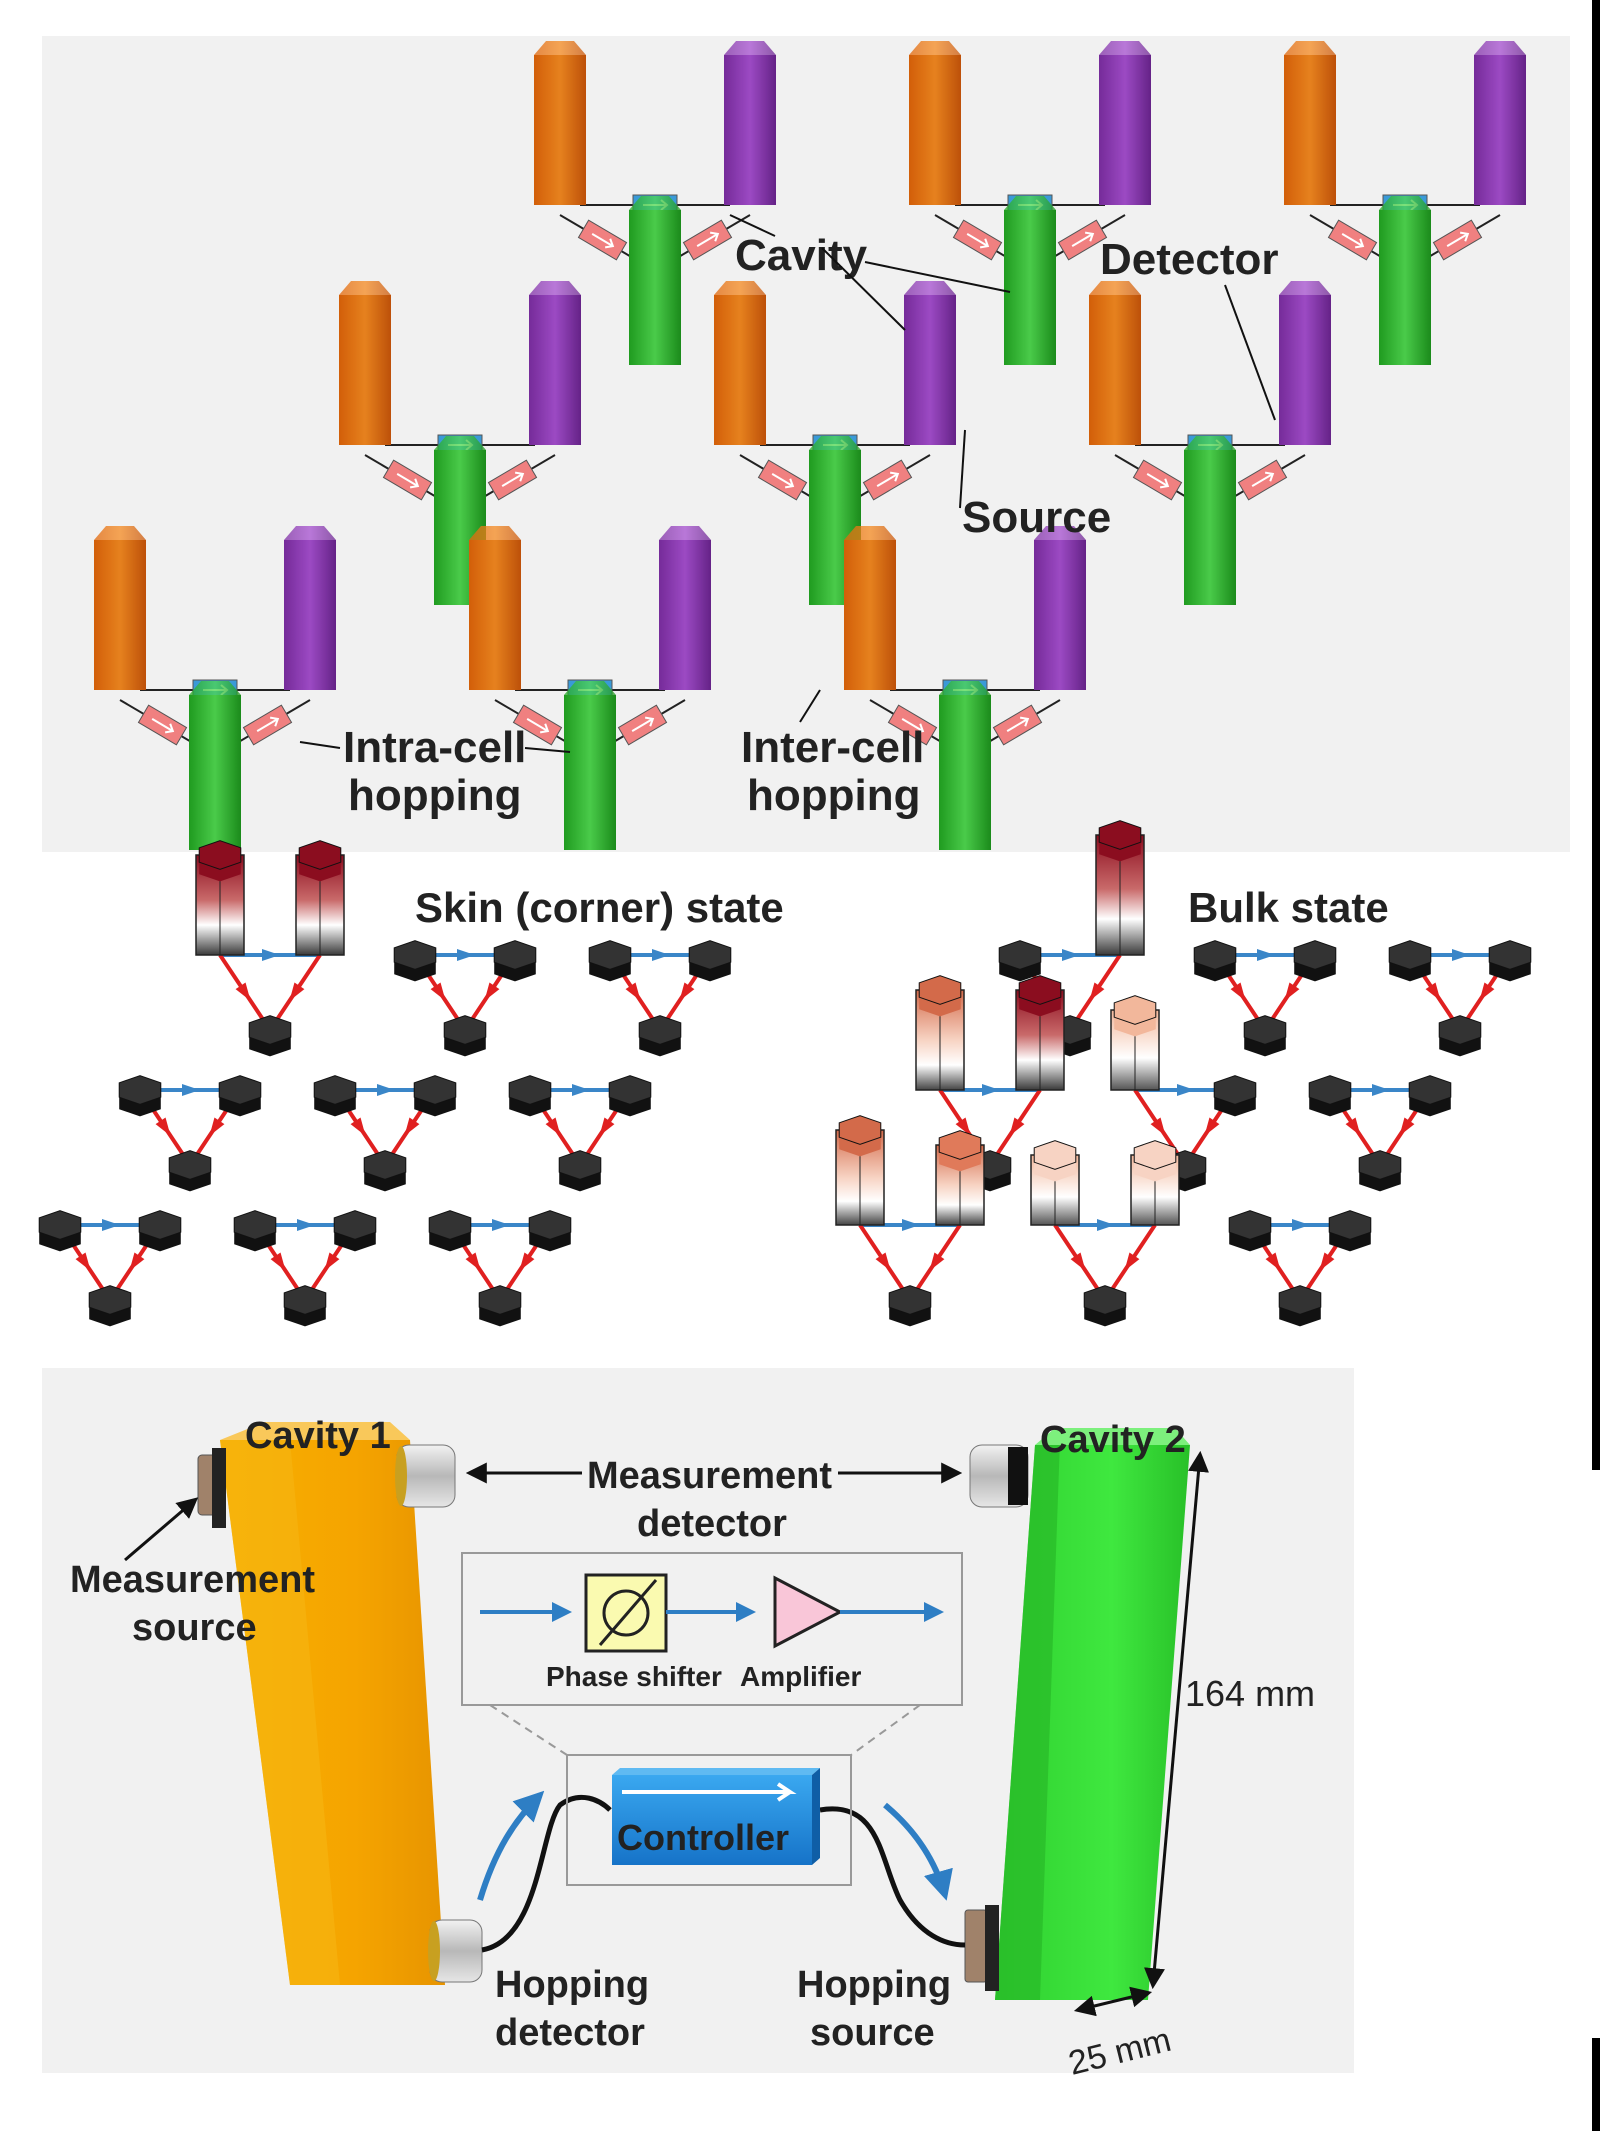 This screenshot has height=2136, width=1600. I want to click on phase-shifter-slash, so click(628, 1612).